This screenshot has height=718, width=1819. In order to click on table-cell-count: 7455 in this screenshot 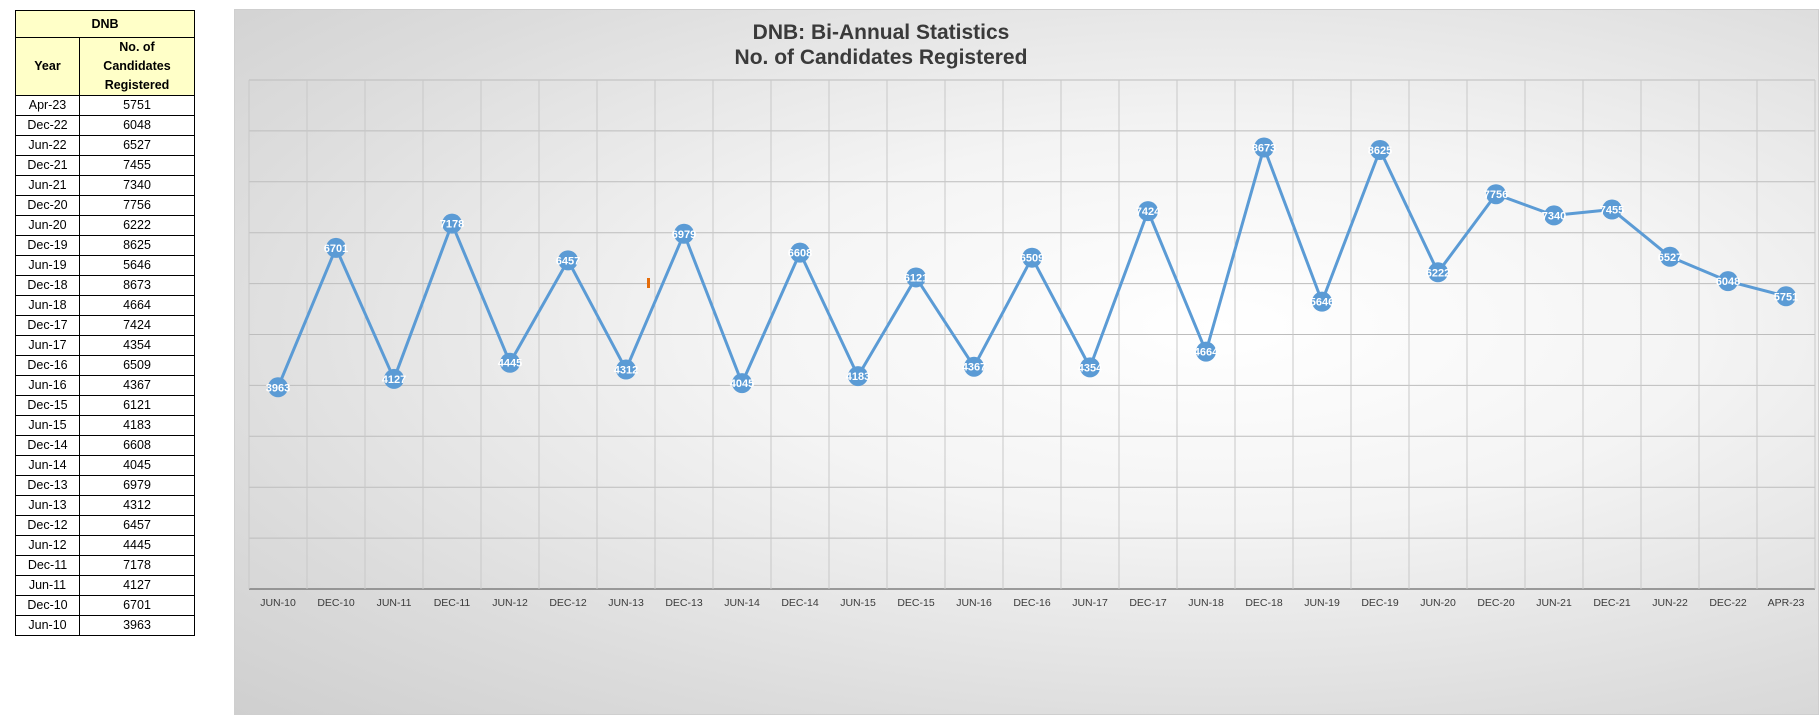, I will do `click(137, 165)`.